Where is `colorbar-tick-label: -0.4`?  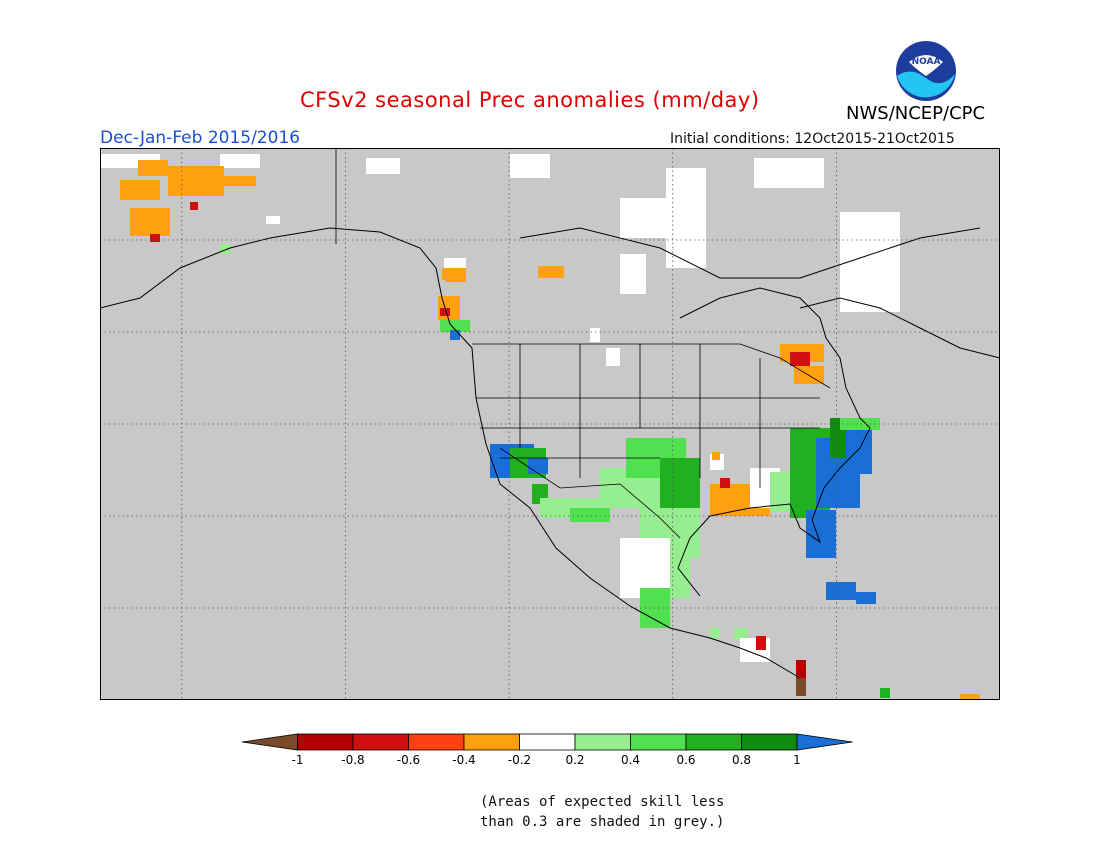 colorbar-tick-label: -0.4 is located at coordinates (463, 760).